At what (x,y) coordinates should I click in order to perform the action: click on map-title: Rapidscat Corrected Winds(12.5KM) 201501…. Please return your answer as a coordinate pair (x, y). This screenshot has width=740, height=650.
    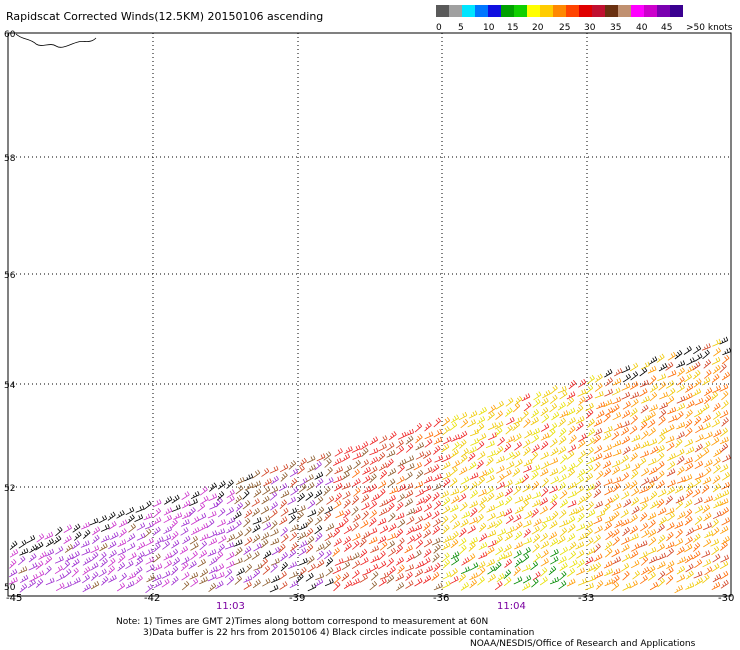
    Looking at the image, I should click on (164, 16).